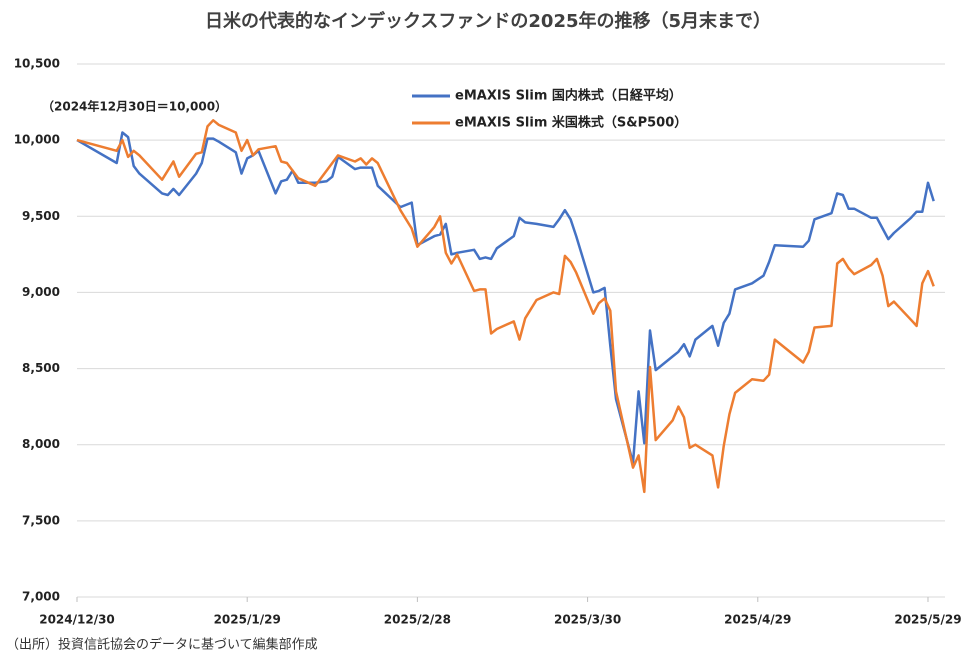  I want to click on x-tick-label: 2024/12/30, so click(77, 620).